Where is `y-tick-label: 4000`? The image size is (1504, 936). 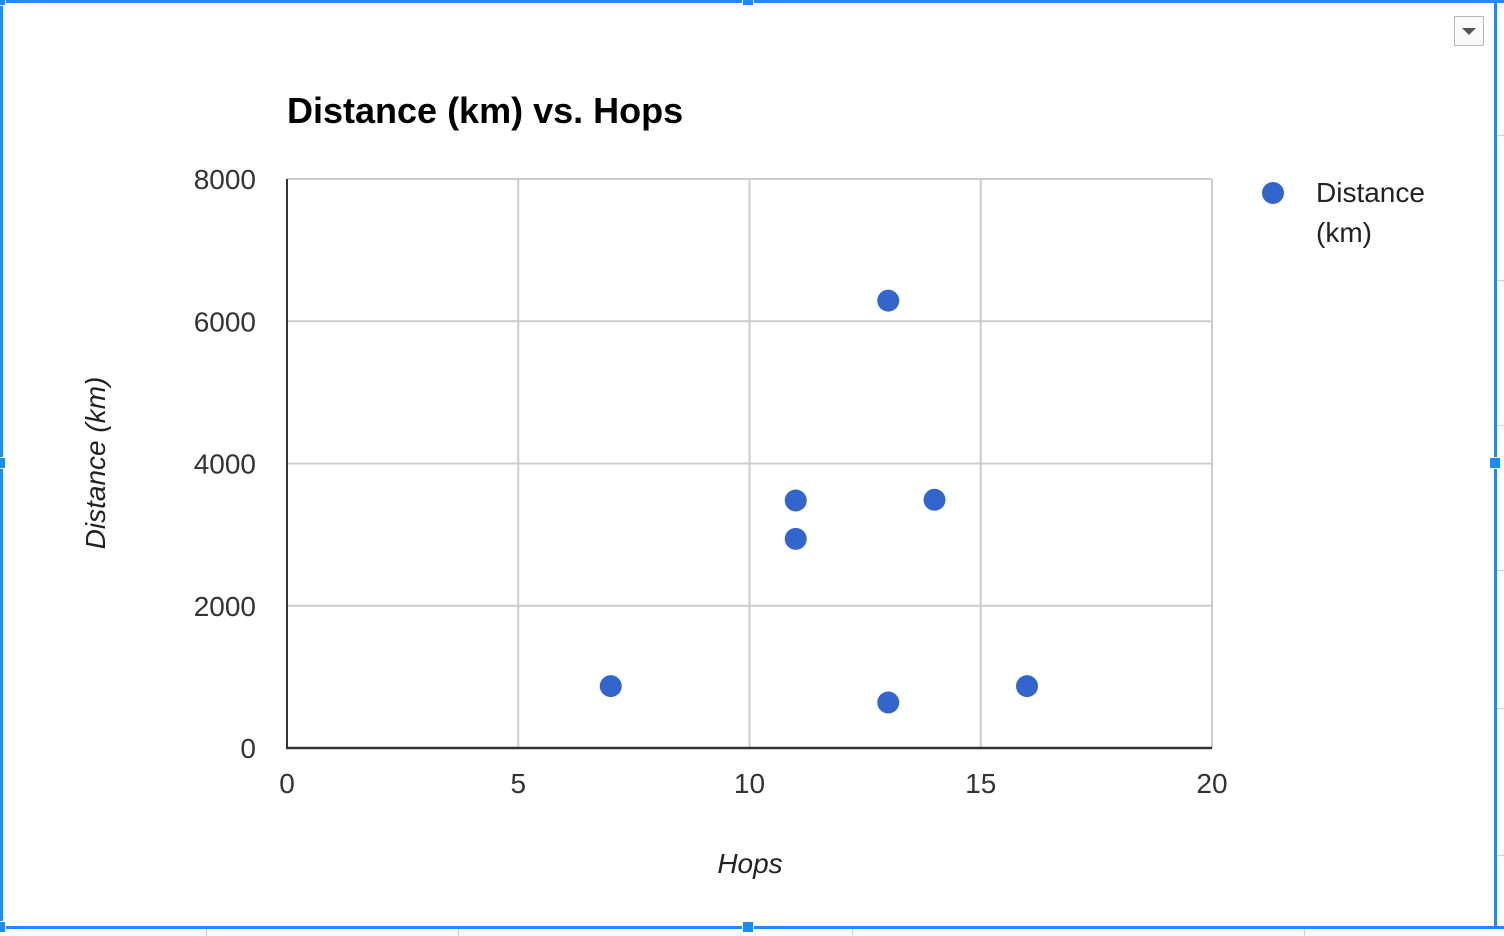
y-tick-label: 4000 is located at coordinates (225, 464).